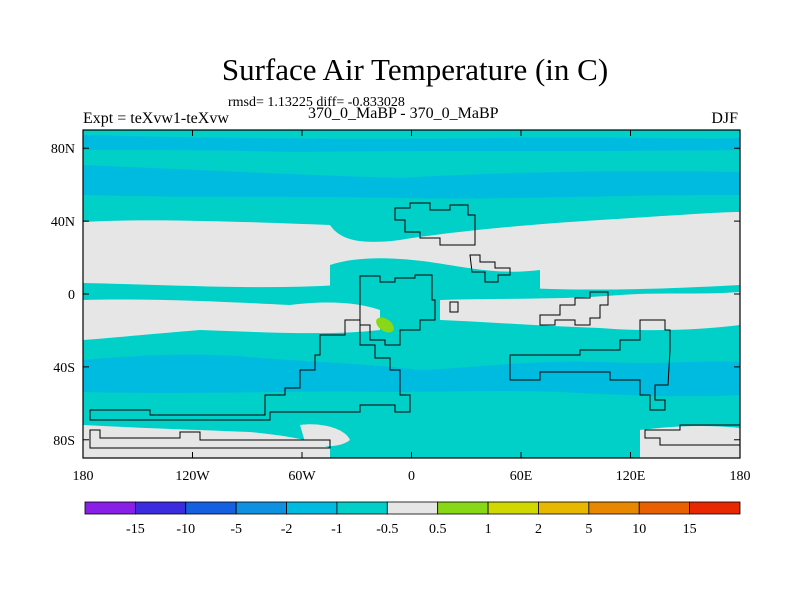  Describe the element at coordinates (156, 118) in the screenshot. I see `experiment-label: Expt = teXvw1-teXvw` at that location.